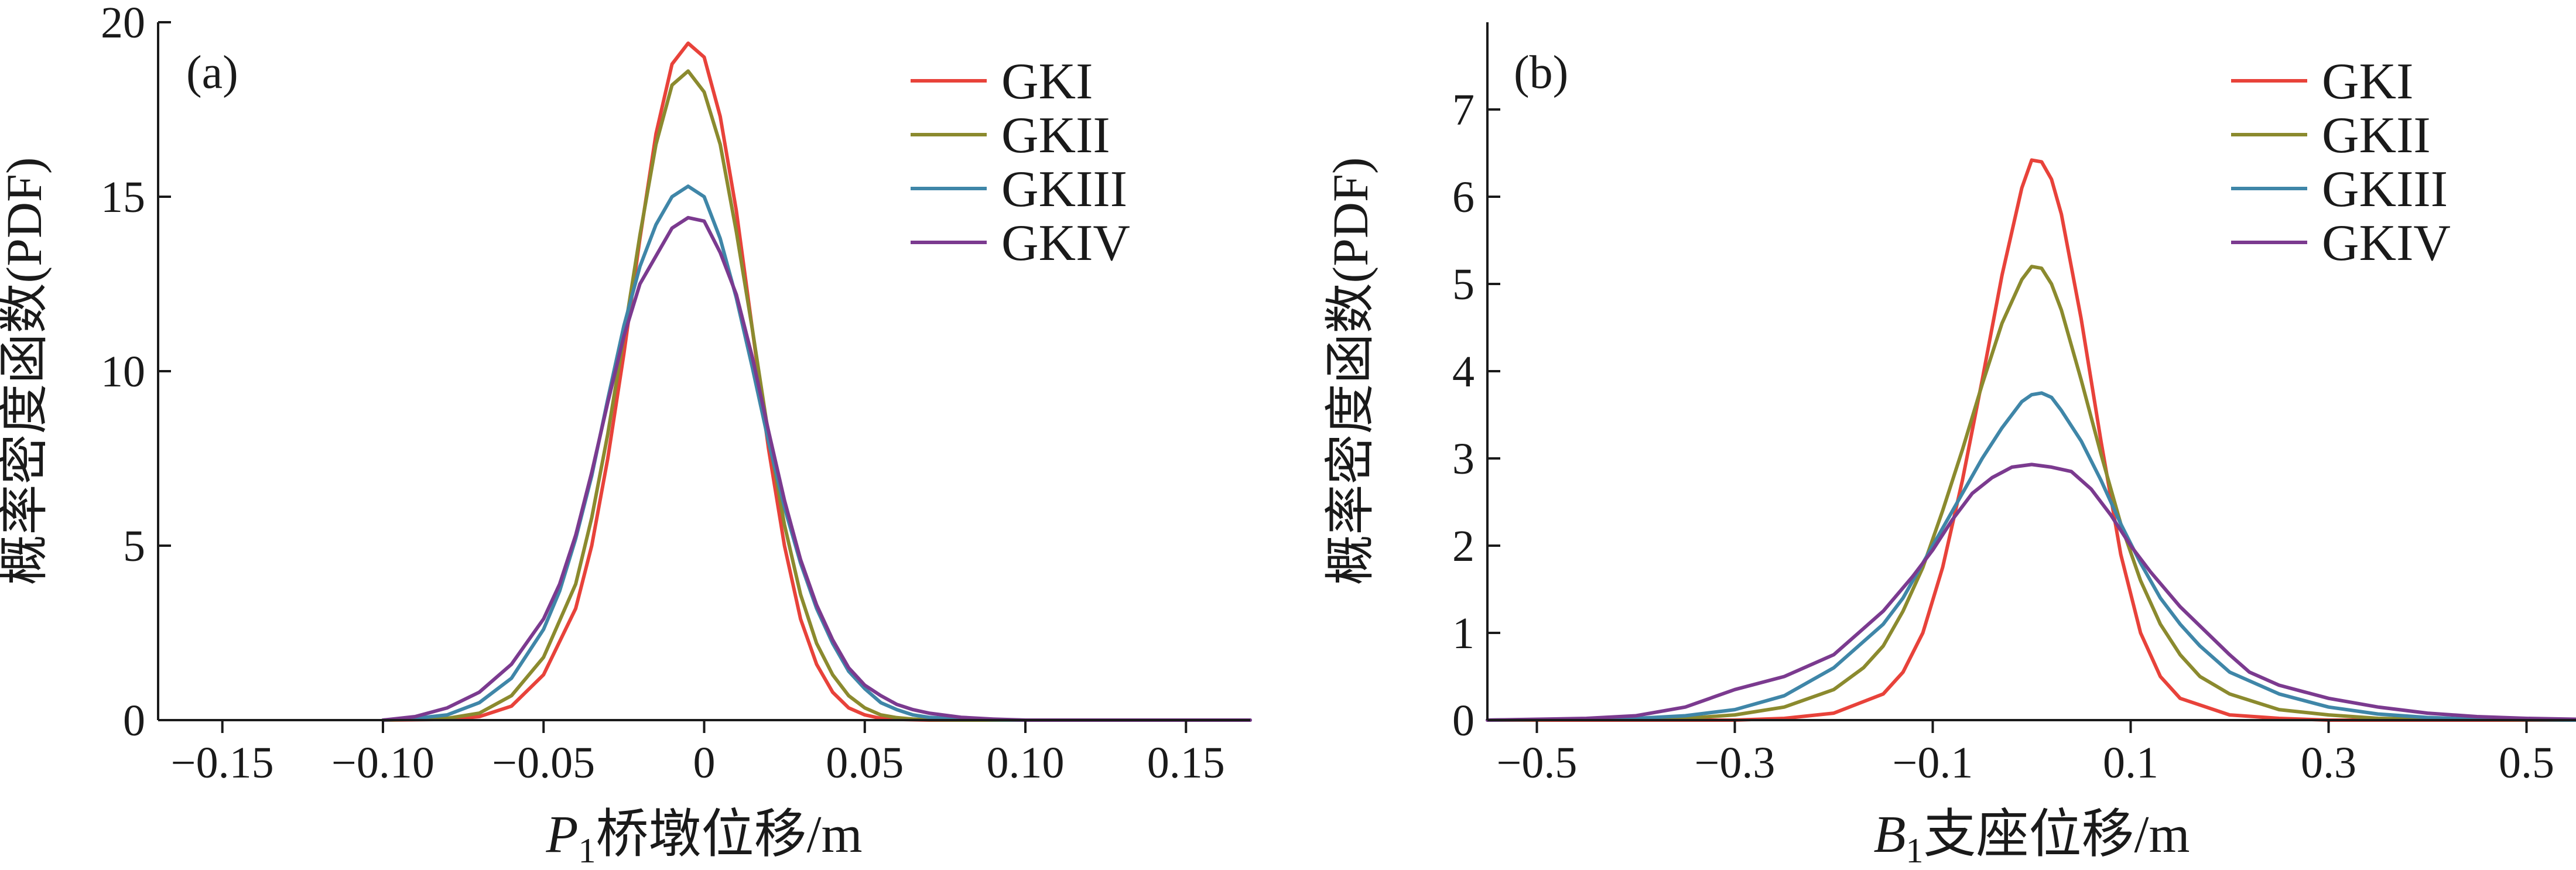 This screenshot has width=2576, height=870. Describe the element at coordinates (2130, 763) in the screenshot. I see `x-tick-label: 0.1` at that location.